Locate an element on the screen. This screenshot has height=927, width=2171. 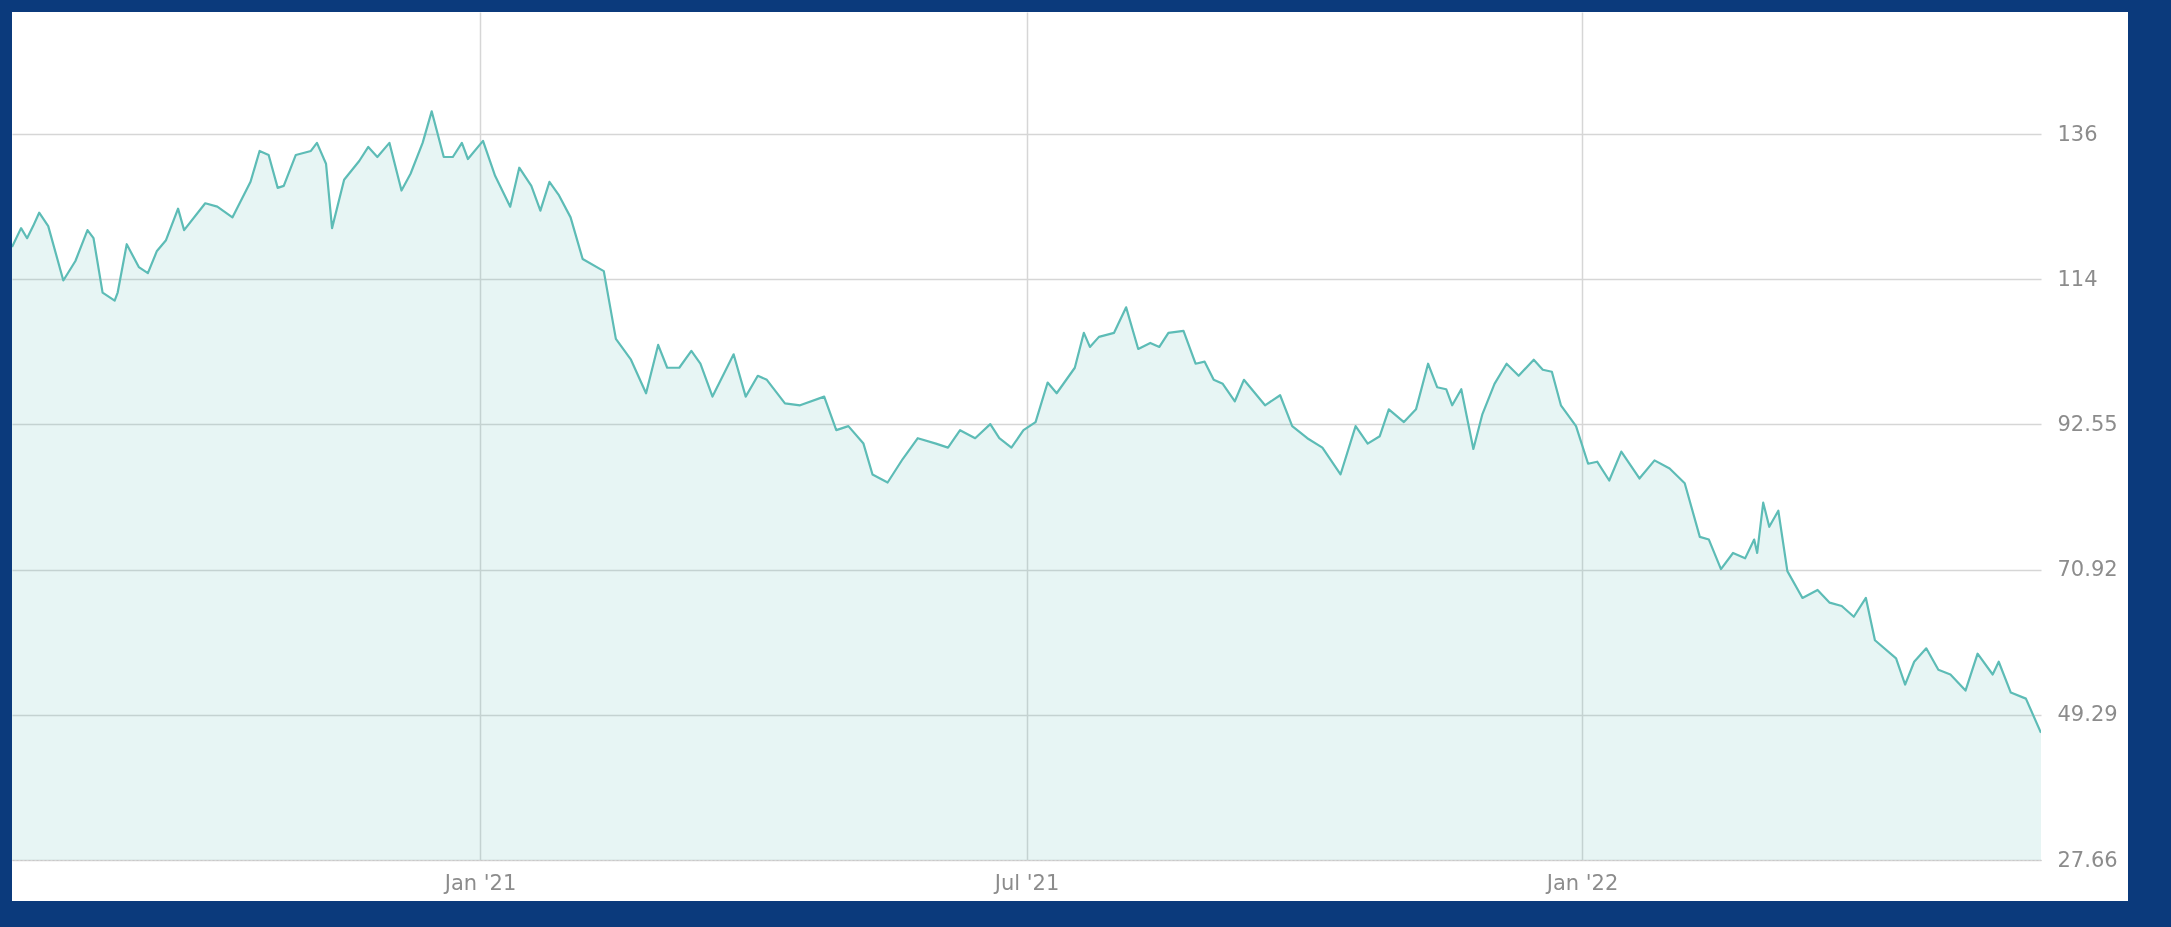
y-tick-label: 136 is located at coordinates (2077, 133).